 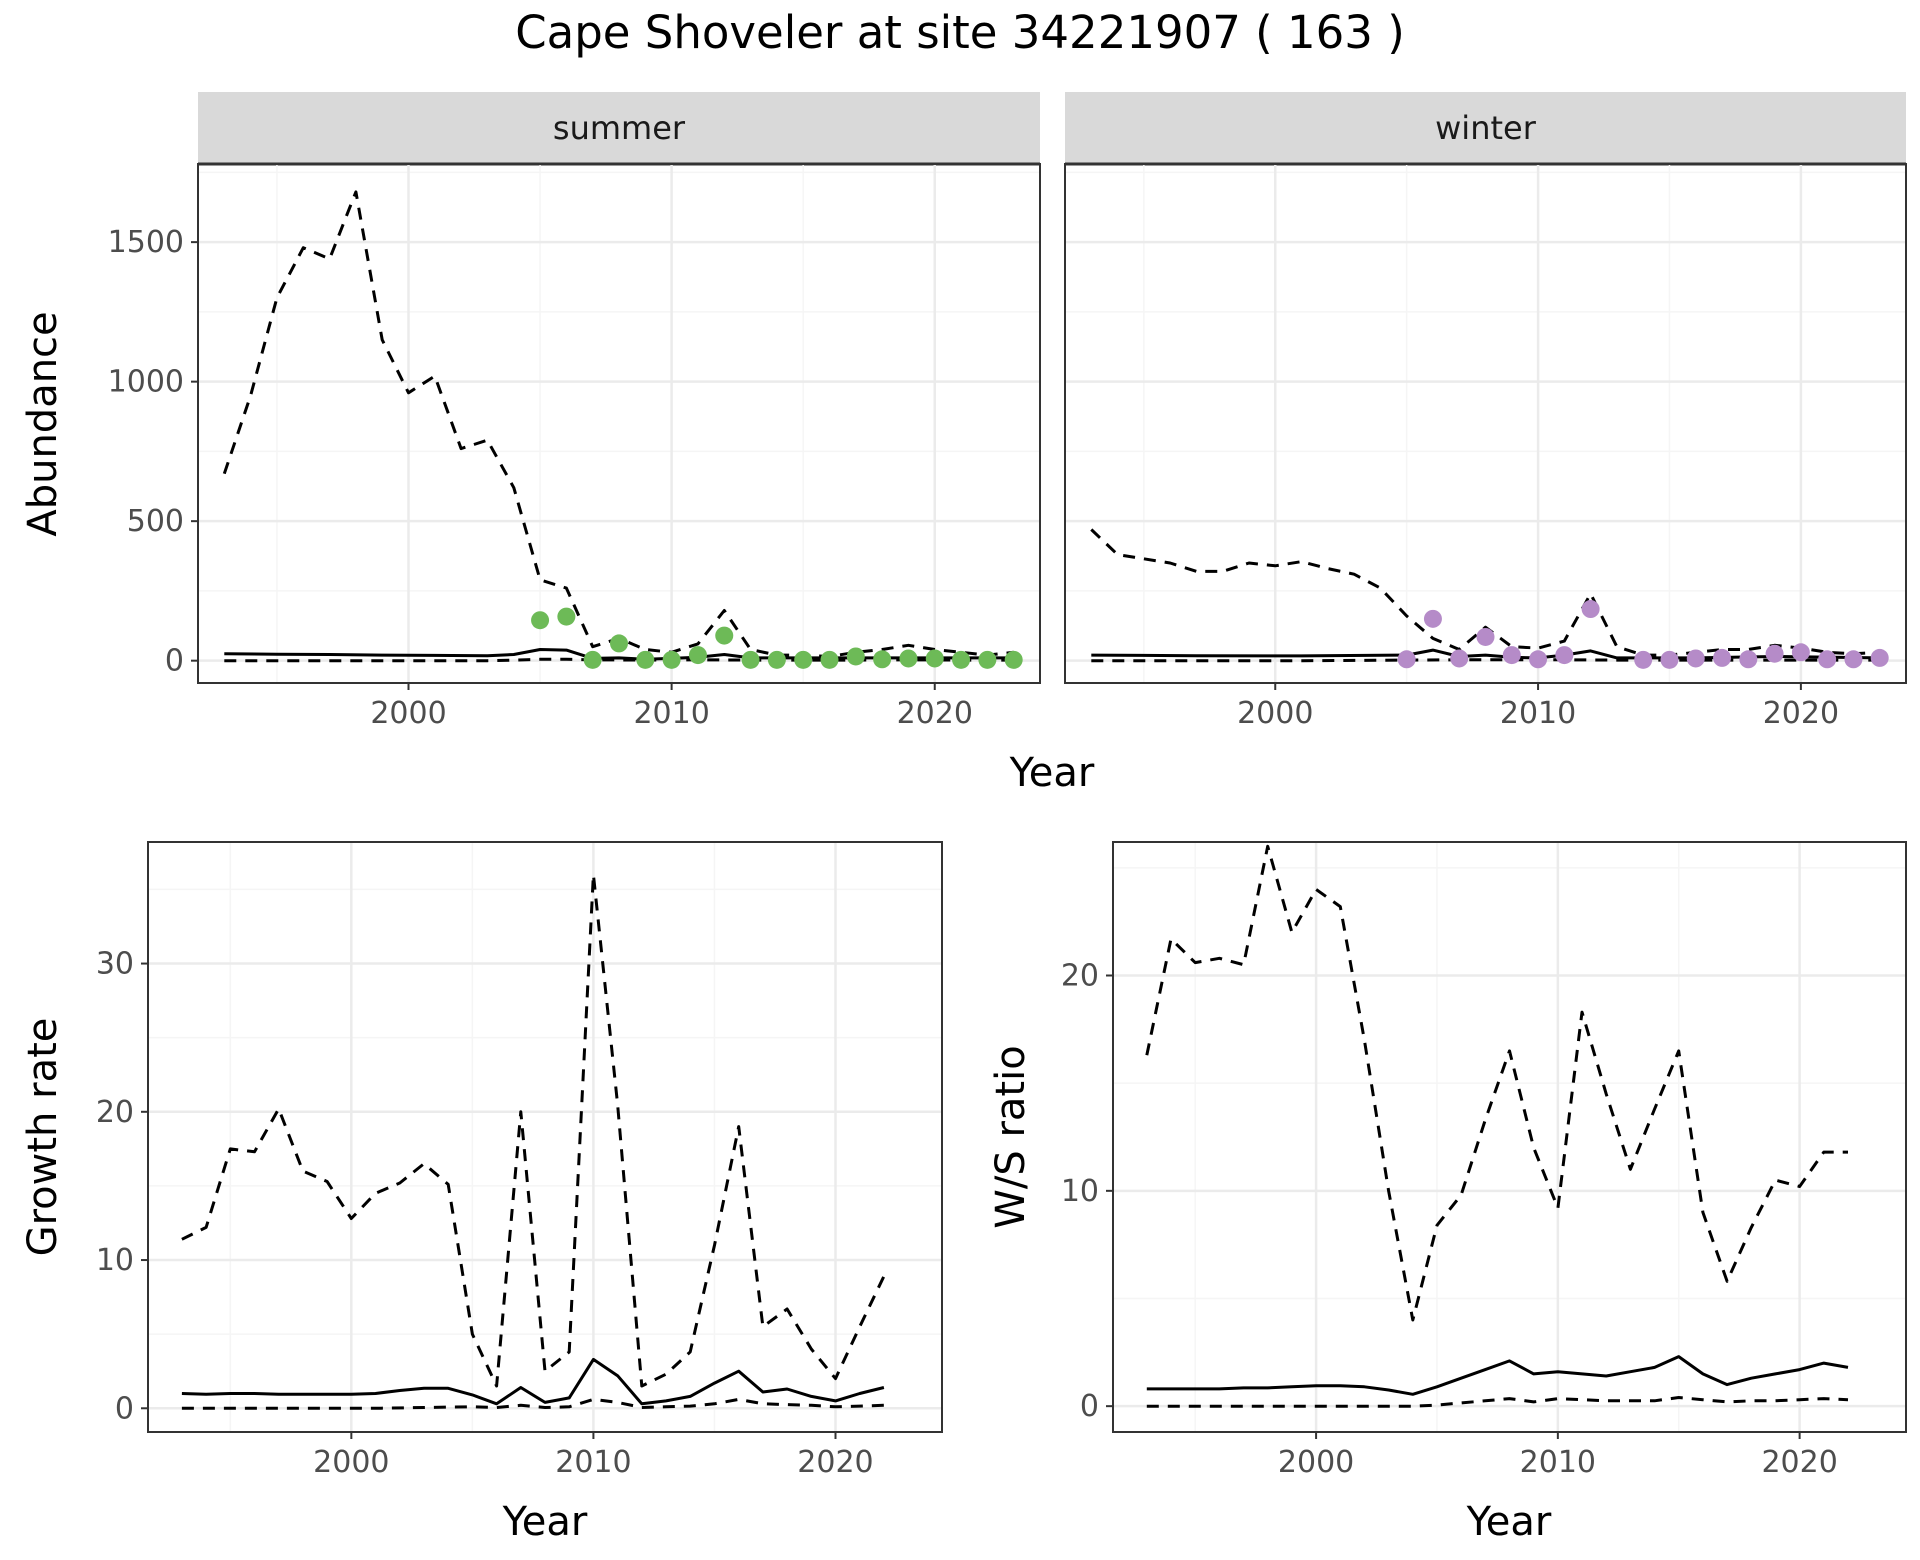 I want to click on facet-strip-label: winter, so click(x=1486, y=128).